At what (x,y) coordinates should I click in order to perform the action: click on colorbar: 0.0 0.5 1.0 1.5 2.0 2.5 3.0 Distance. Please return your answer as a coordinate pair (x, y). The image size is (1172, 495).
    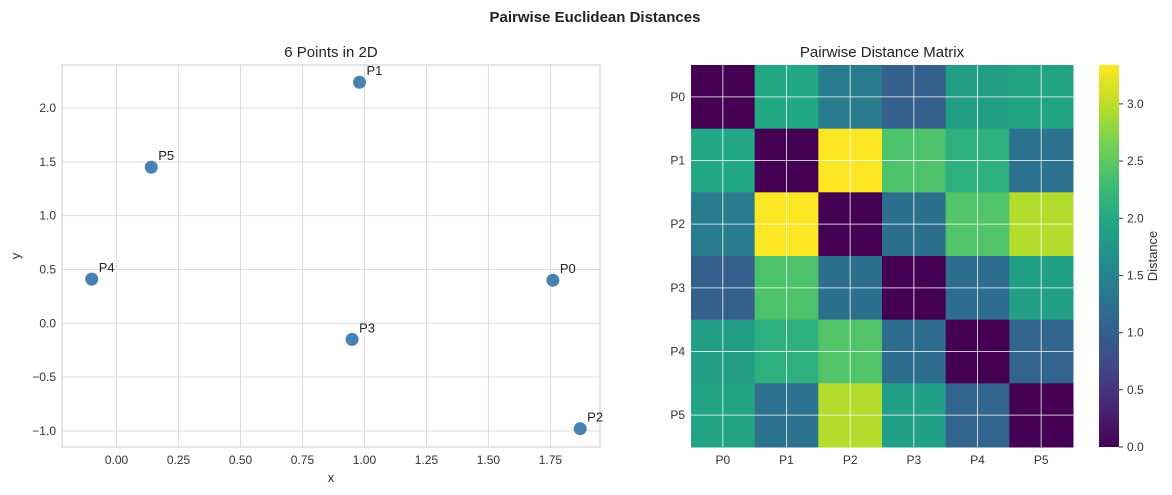
    Looking at the image, I should click on (1129, 259).